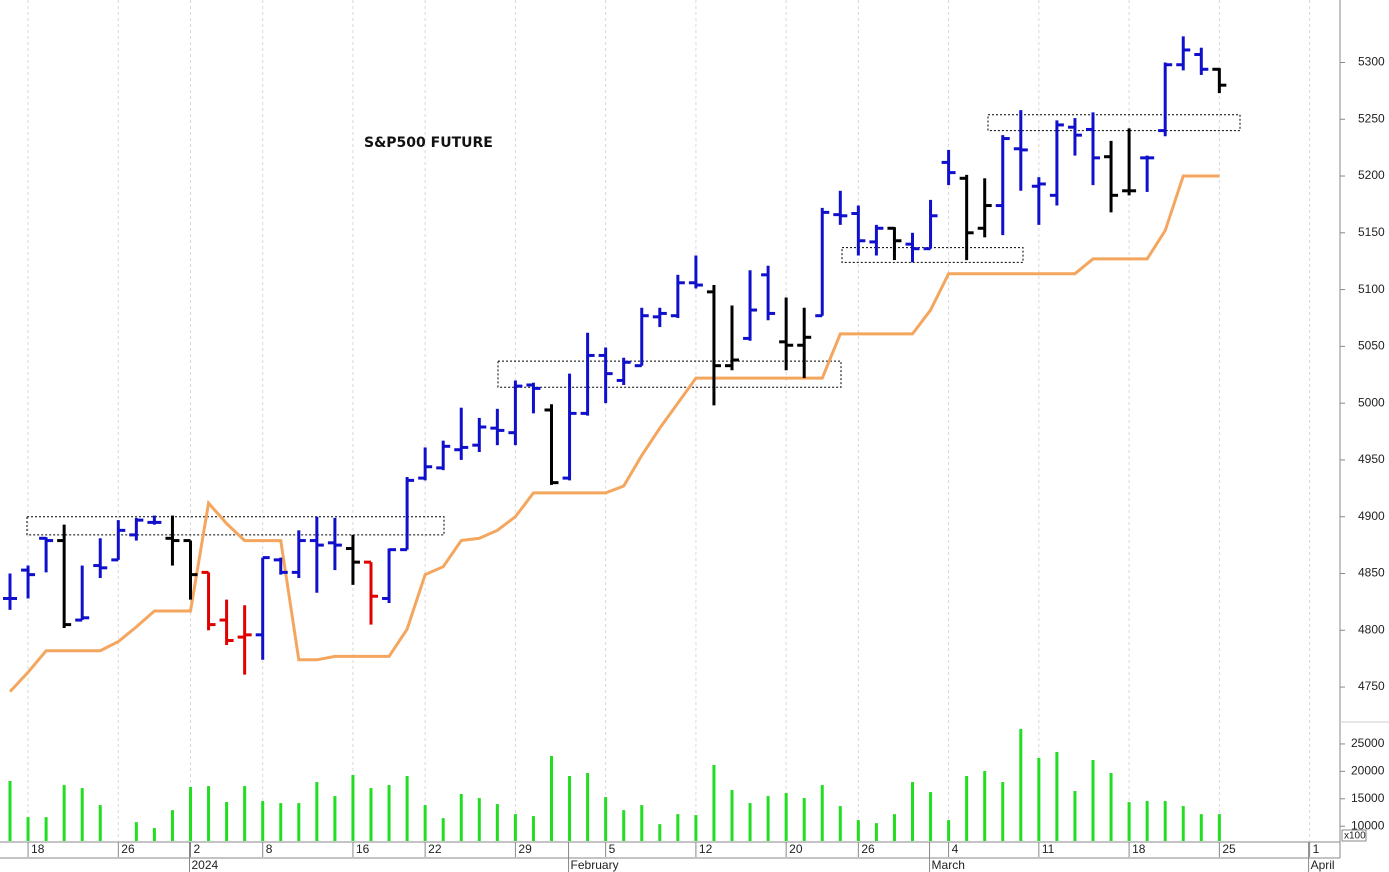 This screenshot has width=1389, height=872. Describe the element at coordinates (1371, 62) in the screenshot. I see `y-tick-label: 5300` at that location.